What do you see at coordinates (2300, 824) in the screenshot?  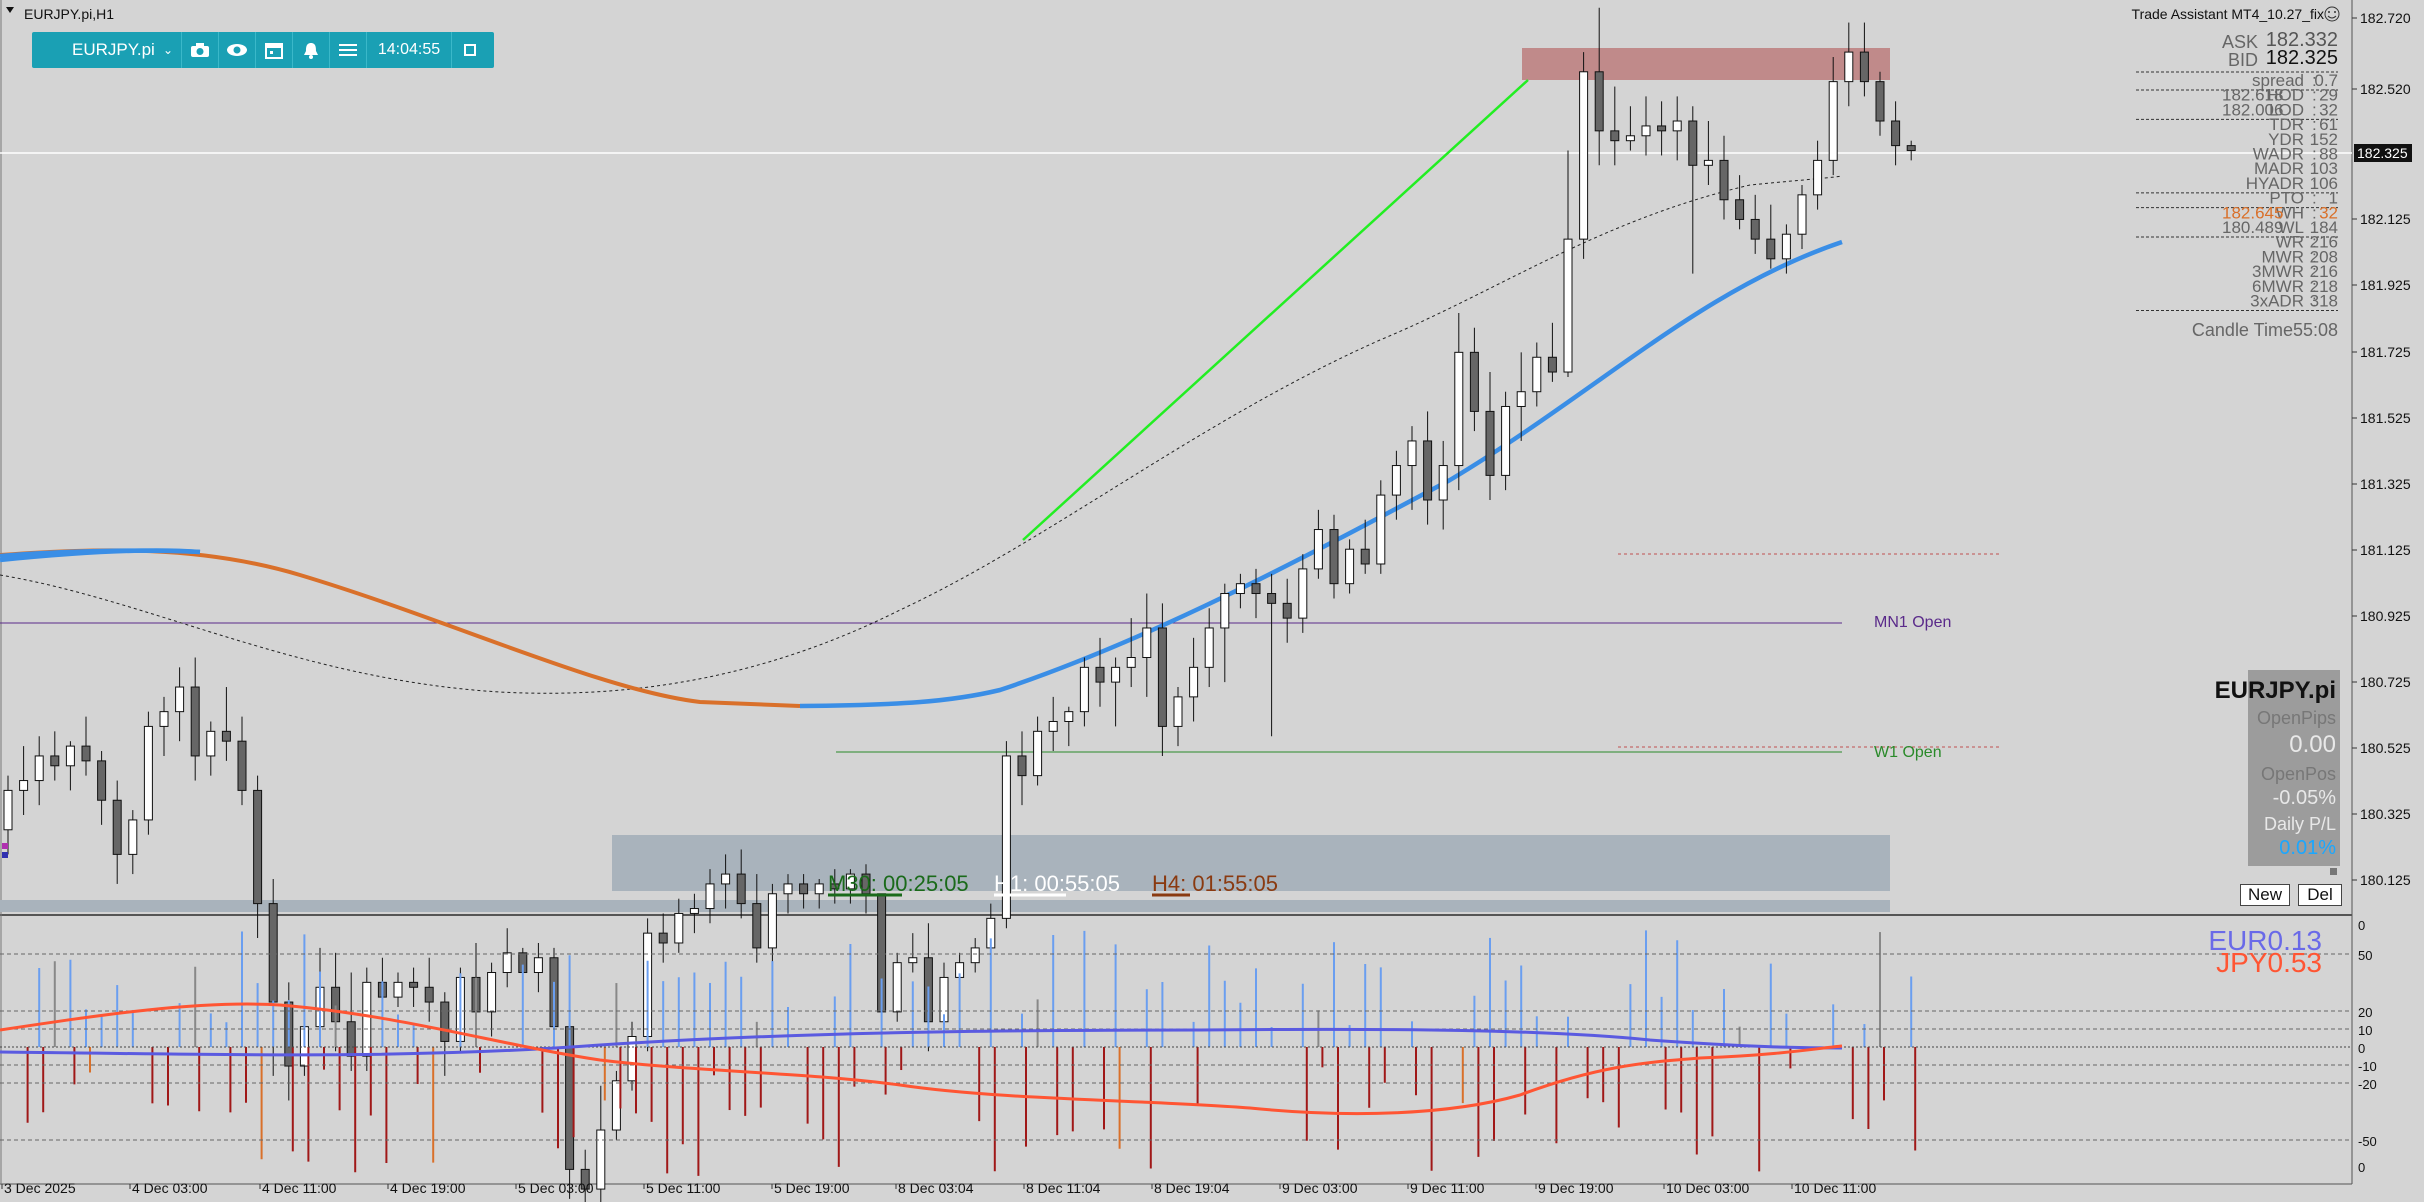 I see `daily-pl-label: Daily P/L` at bounding box center [2300, 824].